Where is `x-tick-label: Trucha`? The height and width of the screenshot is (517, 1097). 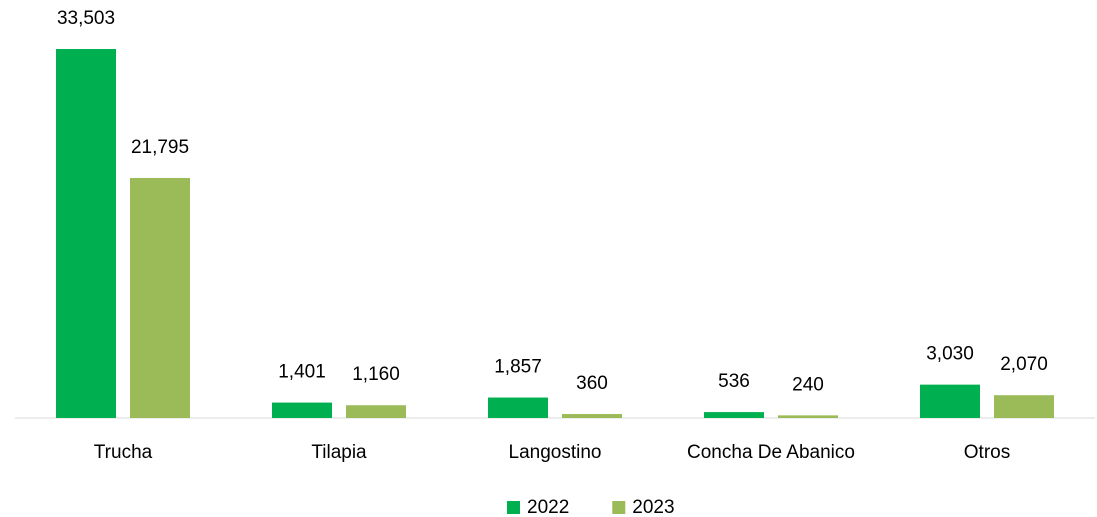
x-tick-label: Trucha is located at coordinates (123, 452).